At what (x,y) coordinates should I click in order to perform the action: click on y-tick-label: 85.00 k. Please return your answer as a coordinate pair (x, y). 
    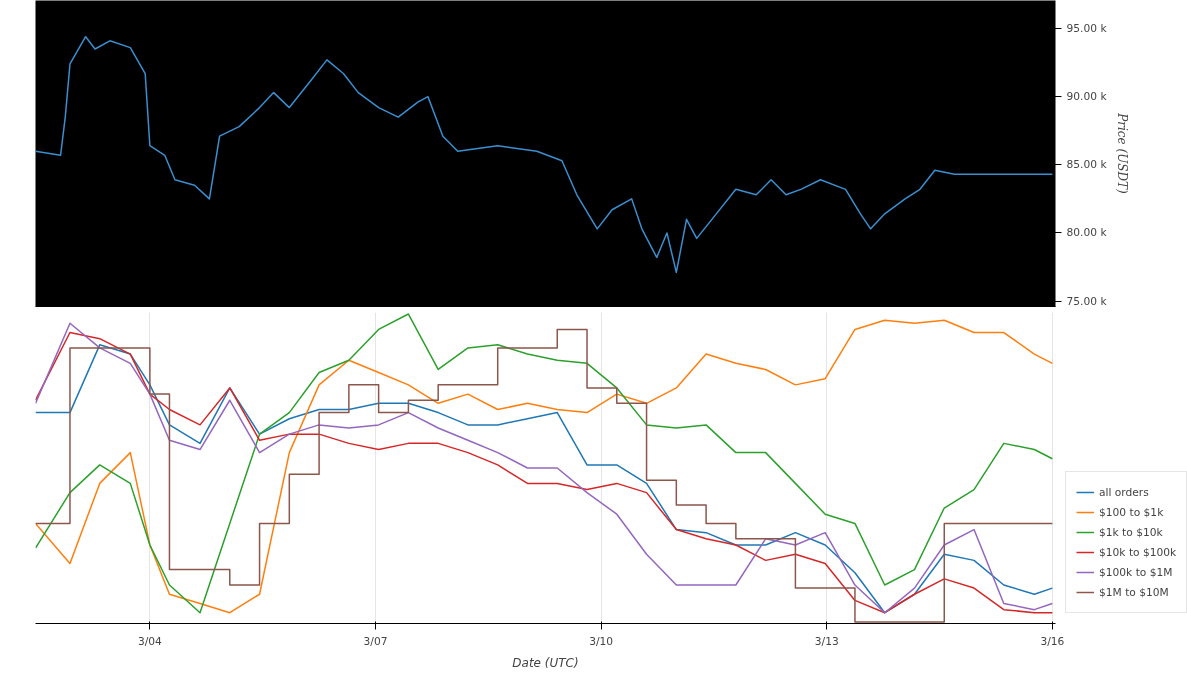
    Looking at the image, I should click on (1087, 165).